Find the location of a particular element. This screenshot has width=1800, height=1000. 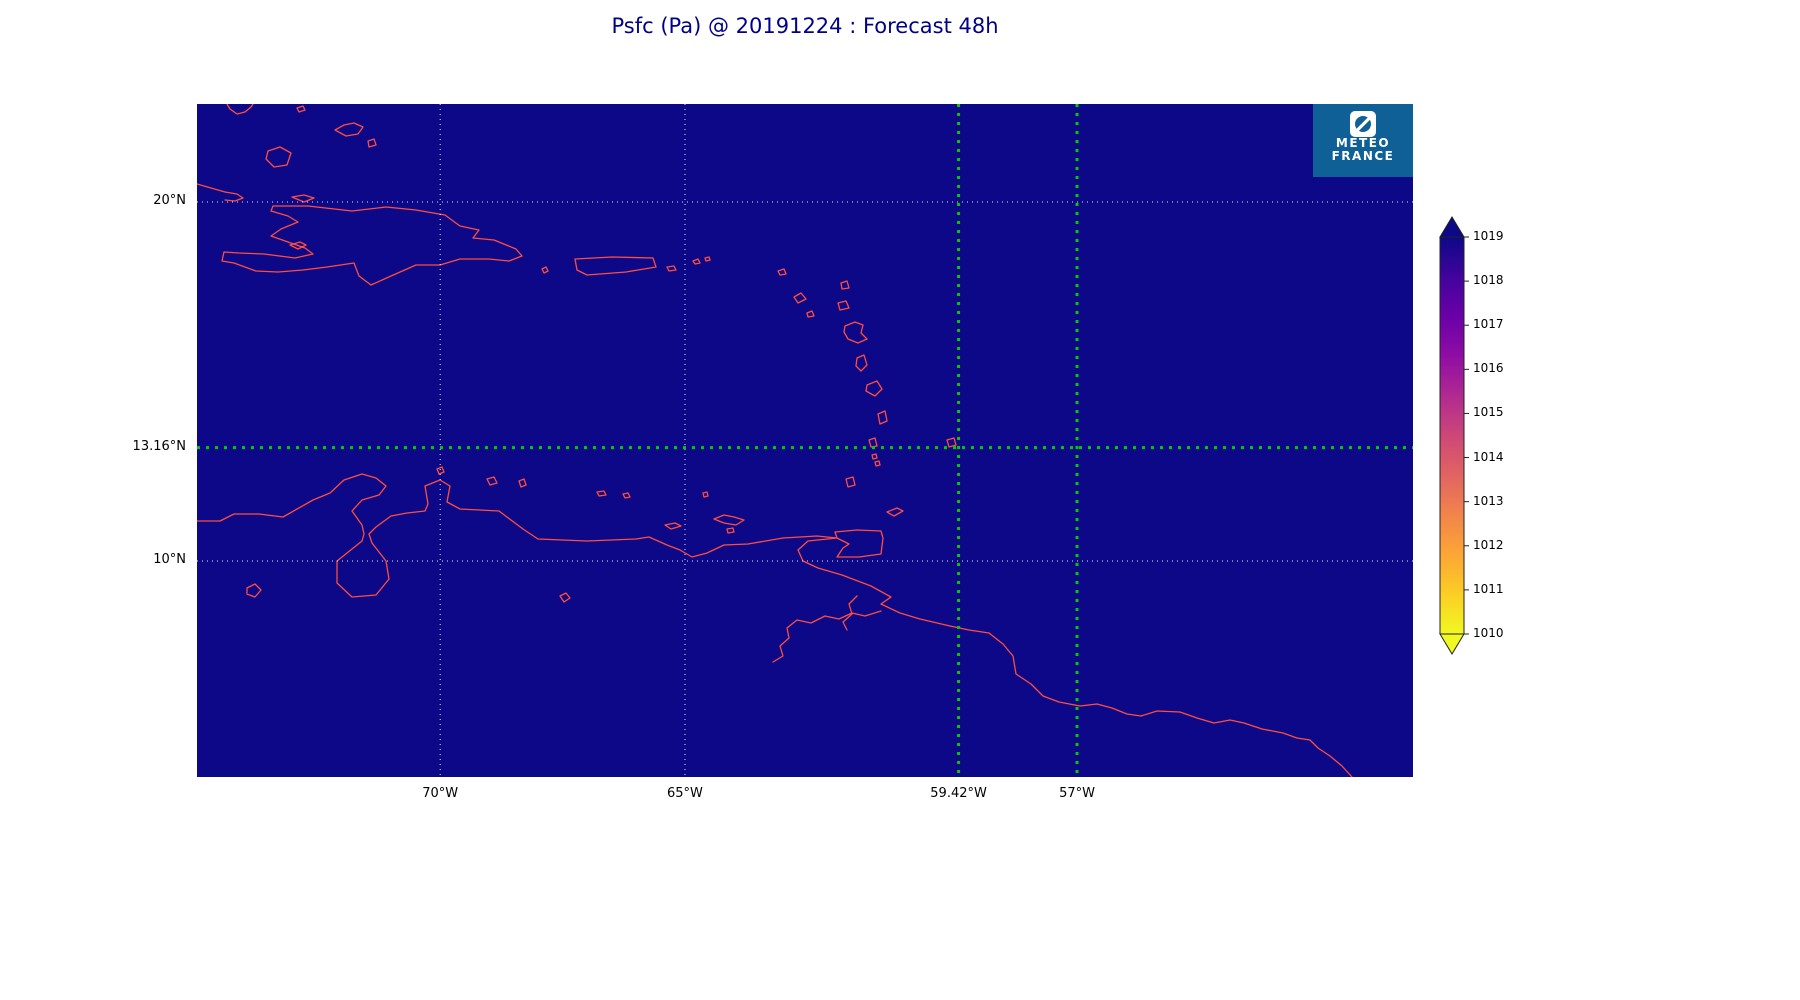

coastline-cuba is located at coordinates (220, 192).